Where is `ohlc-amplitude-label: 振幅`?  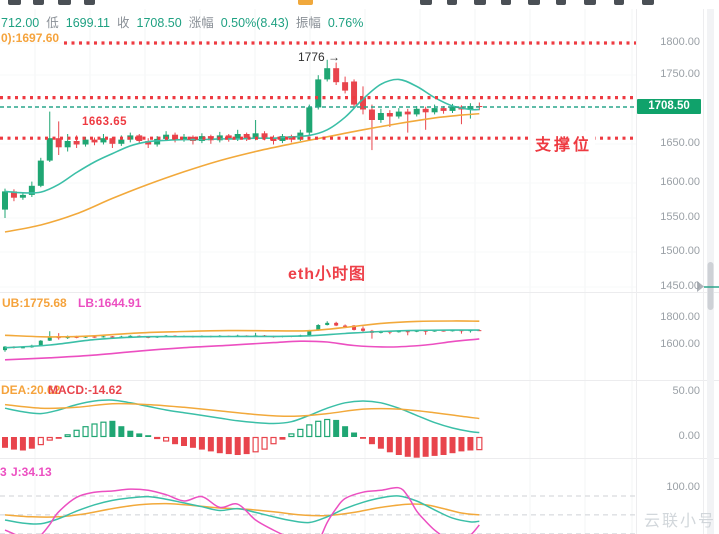
ohlc-amplitude-label: 振幅 is located at coordinates (308, 23).